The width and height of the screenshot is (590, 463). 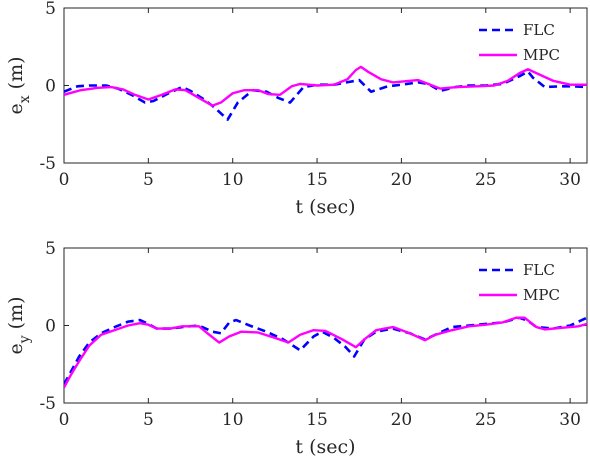 I want to click on y-axis-label-subscript: x, so click(x=25, y=99).